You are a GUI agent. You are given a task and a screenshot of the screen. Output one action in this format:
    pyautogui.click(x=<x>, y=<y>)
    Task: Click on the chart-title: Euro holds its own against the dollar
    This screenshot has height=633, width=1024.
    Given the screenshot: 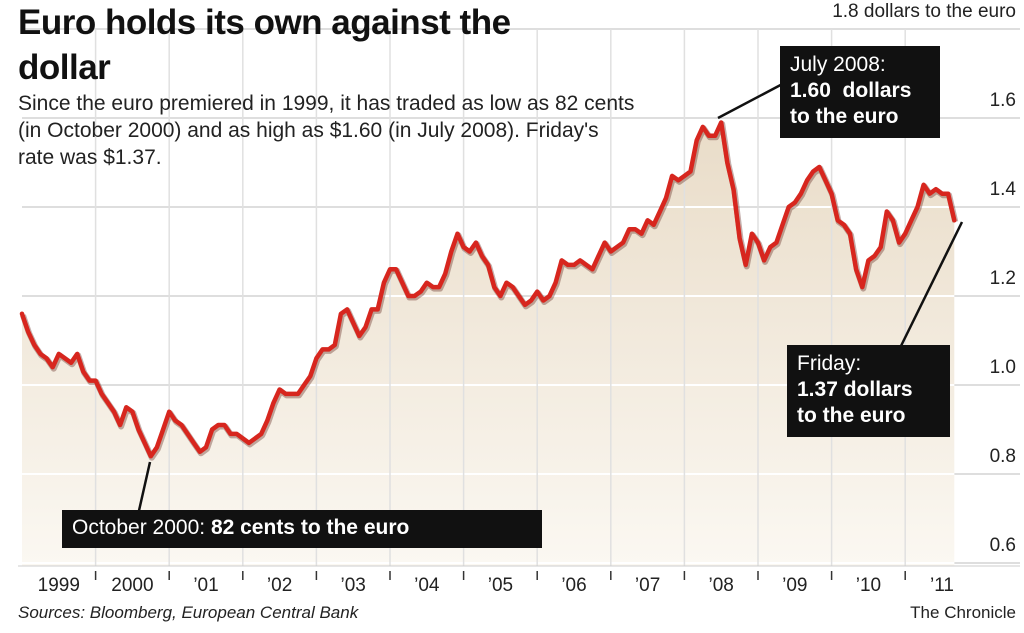 What is the action you would take?
    pyautogui.click(x=264, y=45)
    